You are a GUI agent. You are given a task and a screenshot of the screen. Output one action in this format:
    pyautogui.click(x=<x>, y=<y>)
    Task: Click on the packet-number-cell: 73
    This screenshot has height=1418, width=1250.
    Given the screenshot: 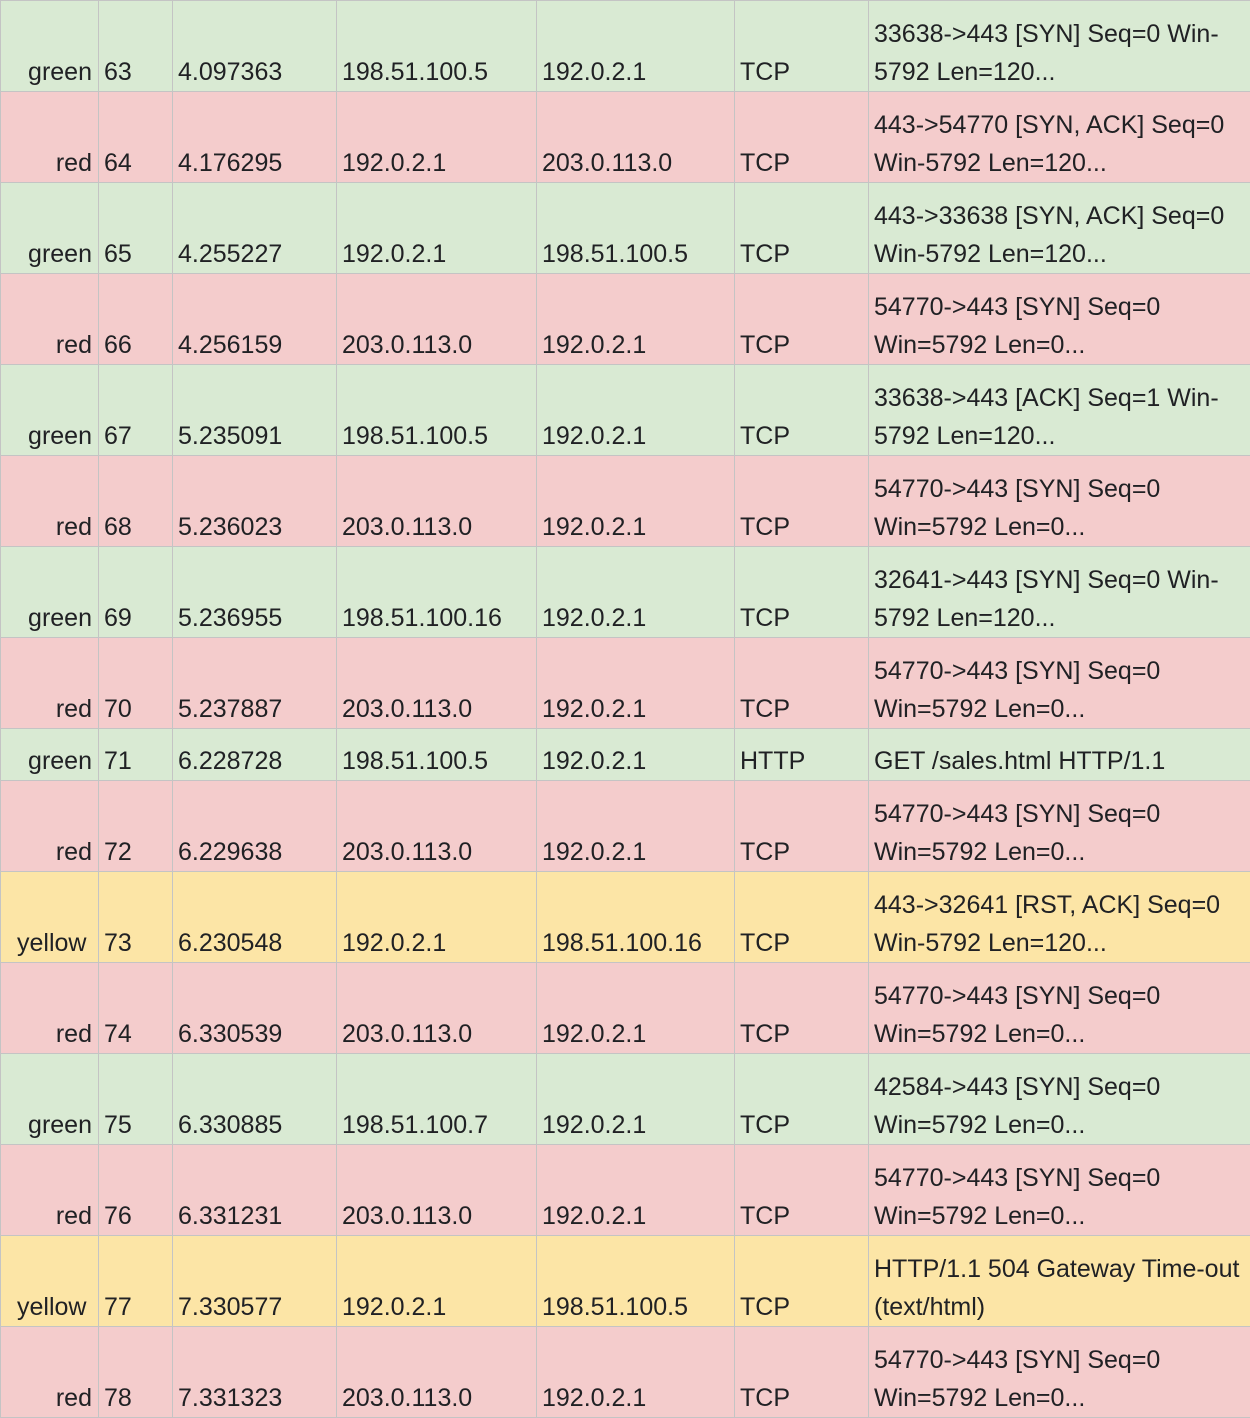 What is the action you would take?
    pyautogui.click(x=136, y=917)
    